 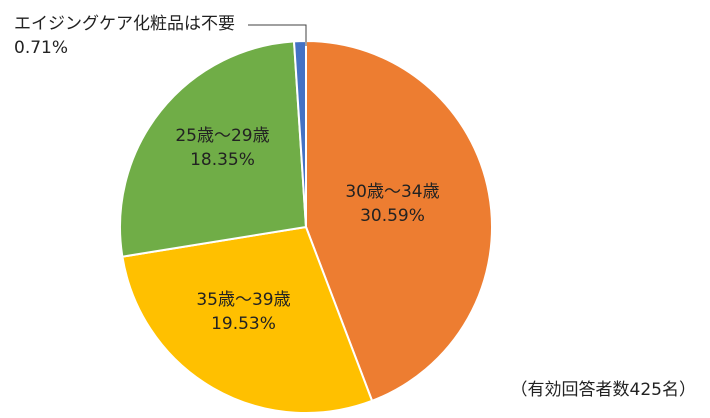 What do you see at coordinates (392, 192) in the screenshot?
I see `slice-name: 30歳～34歳` at bounding box center [392, 192].